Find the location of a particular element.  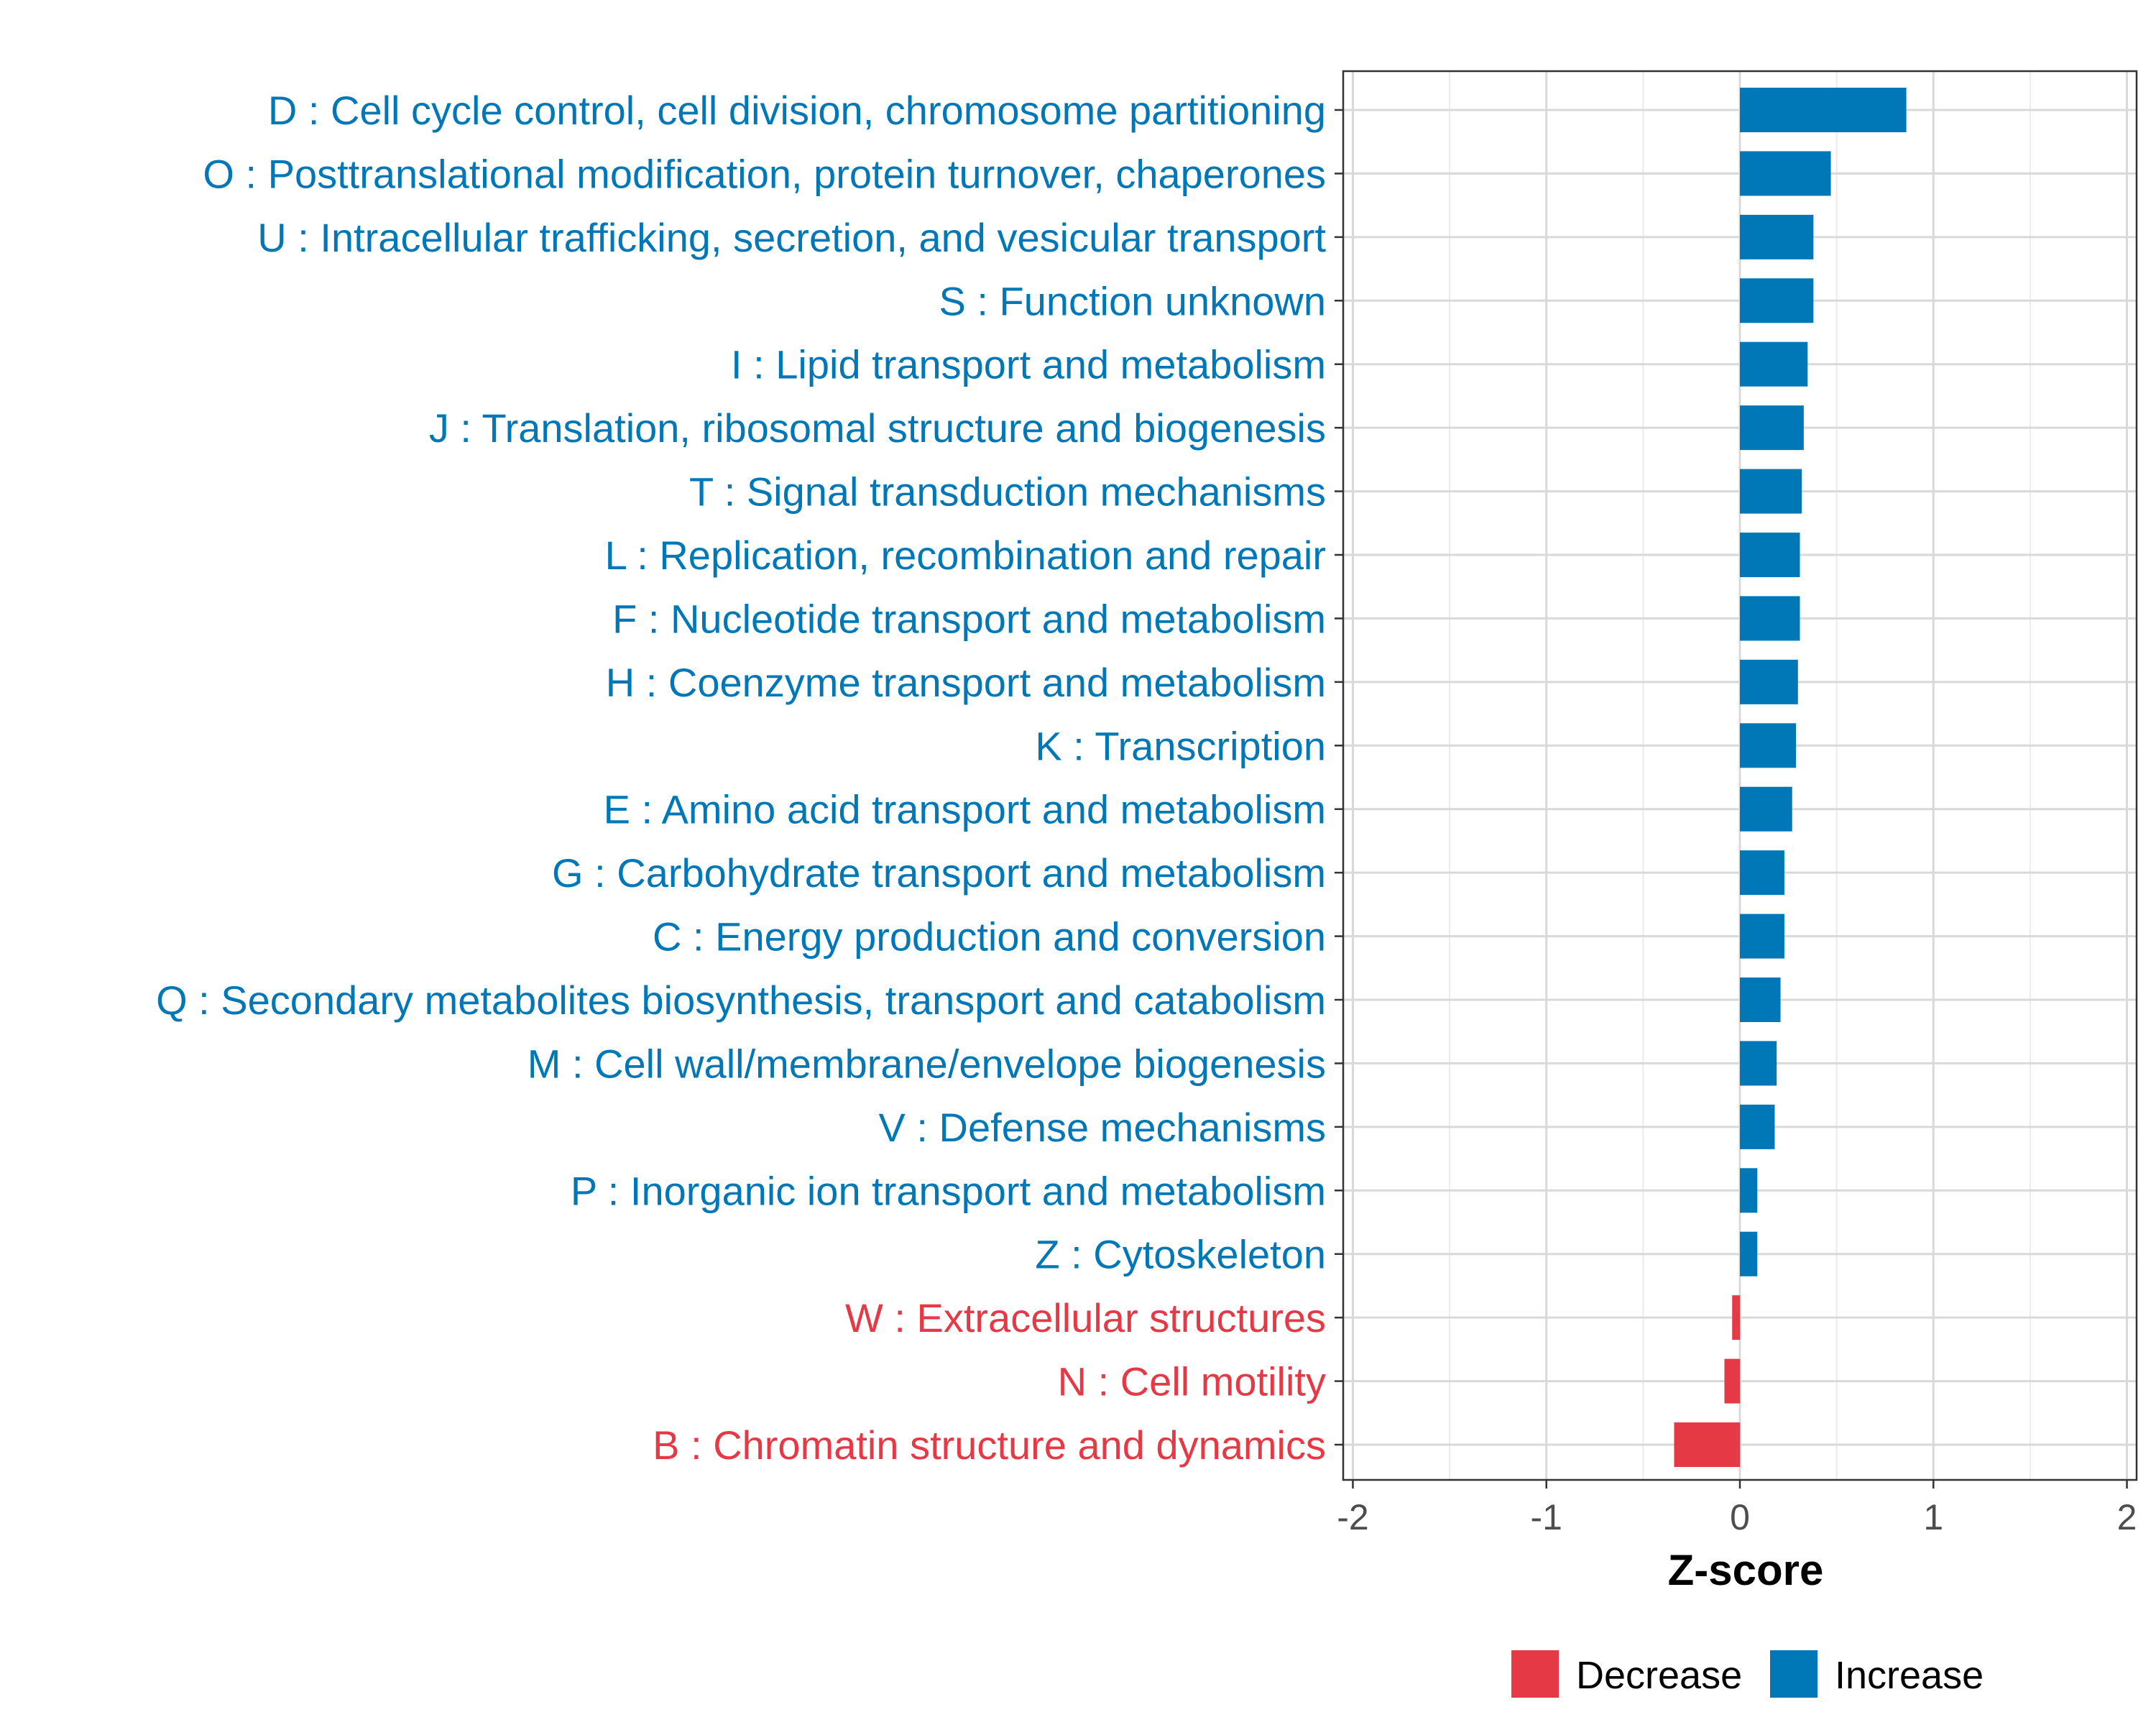

y-tick-label: F : Nucleotide transport and metabolism is located at coordinates (969, 618).